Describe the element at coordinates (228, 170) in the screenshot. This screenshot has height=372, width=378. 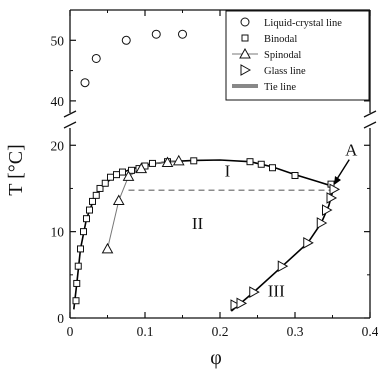
I see `annotation-i: I` at that location.